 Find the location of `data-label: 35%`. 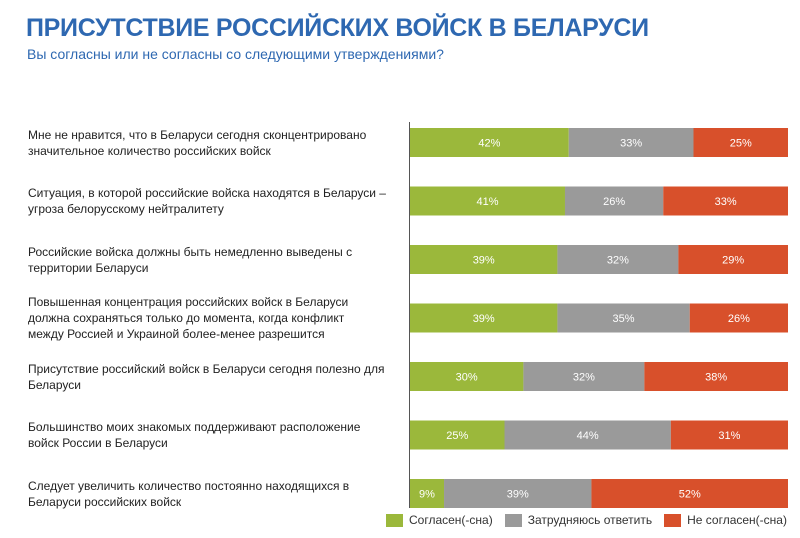

data-label: 35% is located at coordinates (624, 319).